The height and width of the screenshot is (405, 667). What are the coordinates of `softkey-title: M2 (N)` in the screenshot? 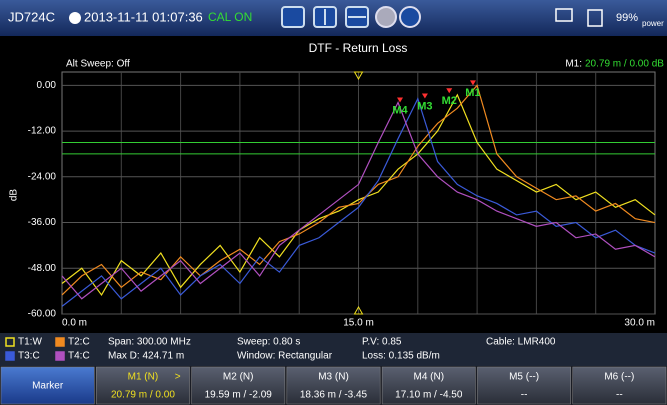 It's located at (238, 377).